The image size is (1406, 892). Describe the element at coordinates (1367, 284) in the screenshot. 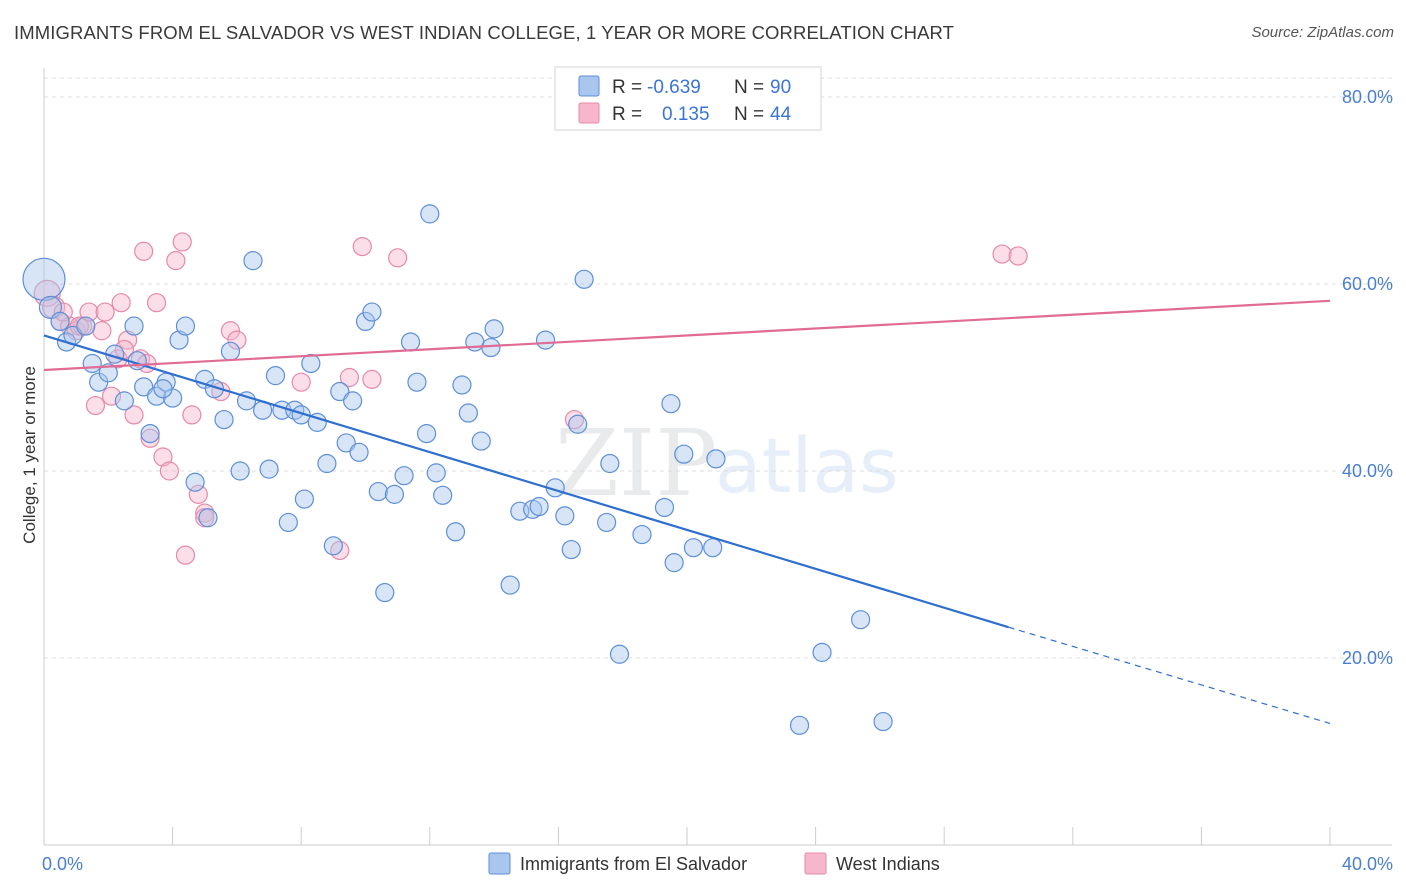

I see `y-tick-label-60: 60.0%` at that location.